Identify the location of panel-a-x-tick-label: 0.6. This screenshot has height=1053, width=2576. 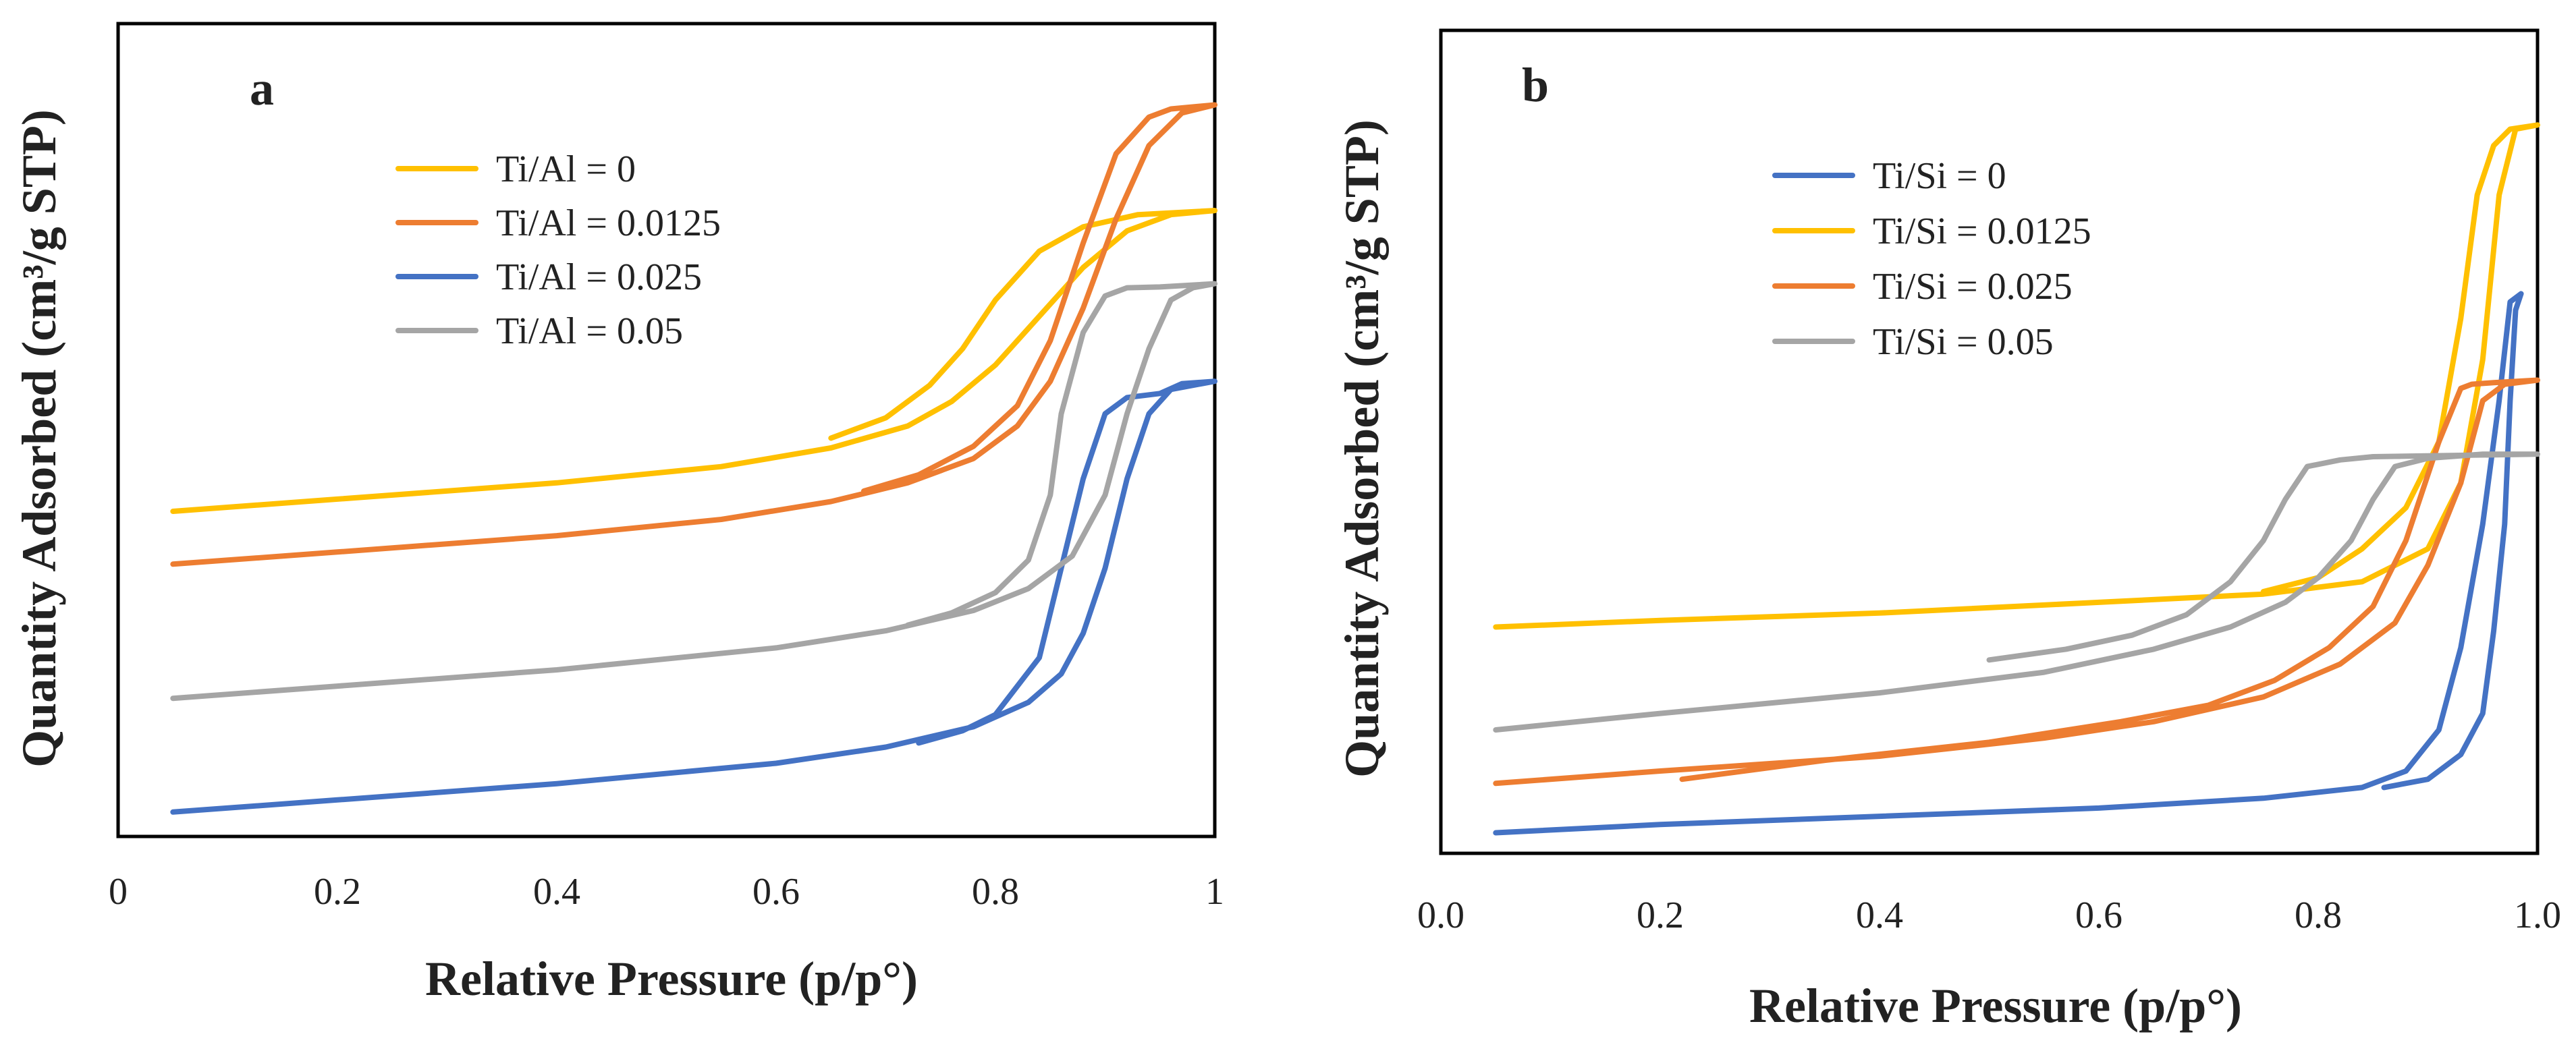
(776, 892).